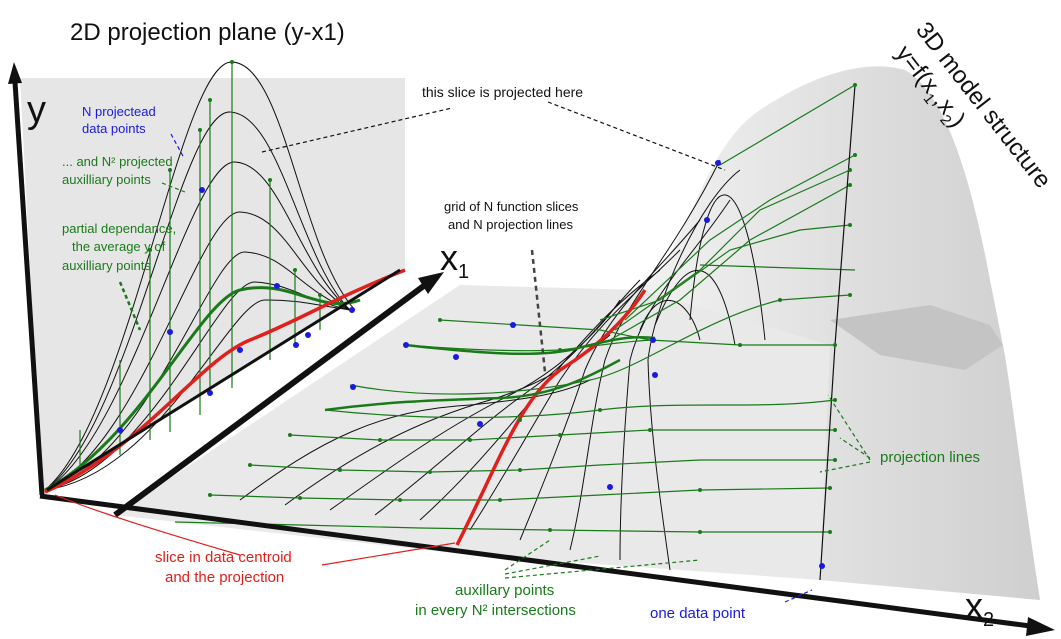 The height and width of the screenshot is (639, 1061). I want to click on red-leader-line, so click(388, 554).